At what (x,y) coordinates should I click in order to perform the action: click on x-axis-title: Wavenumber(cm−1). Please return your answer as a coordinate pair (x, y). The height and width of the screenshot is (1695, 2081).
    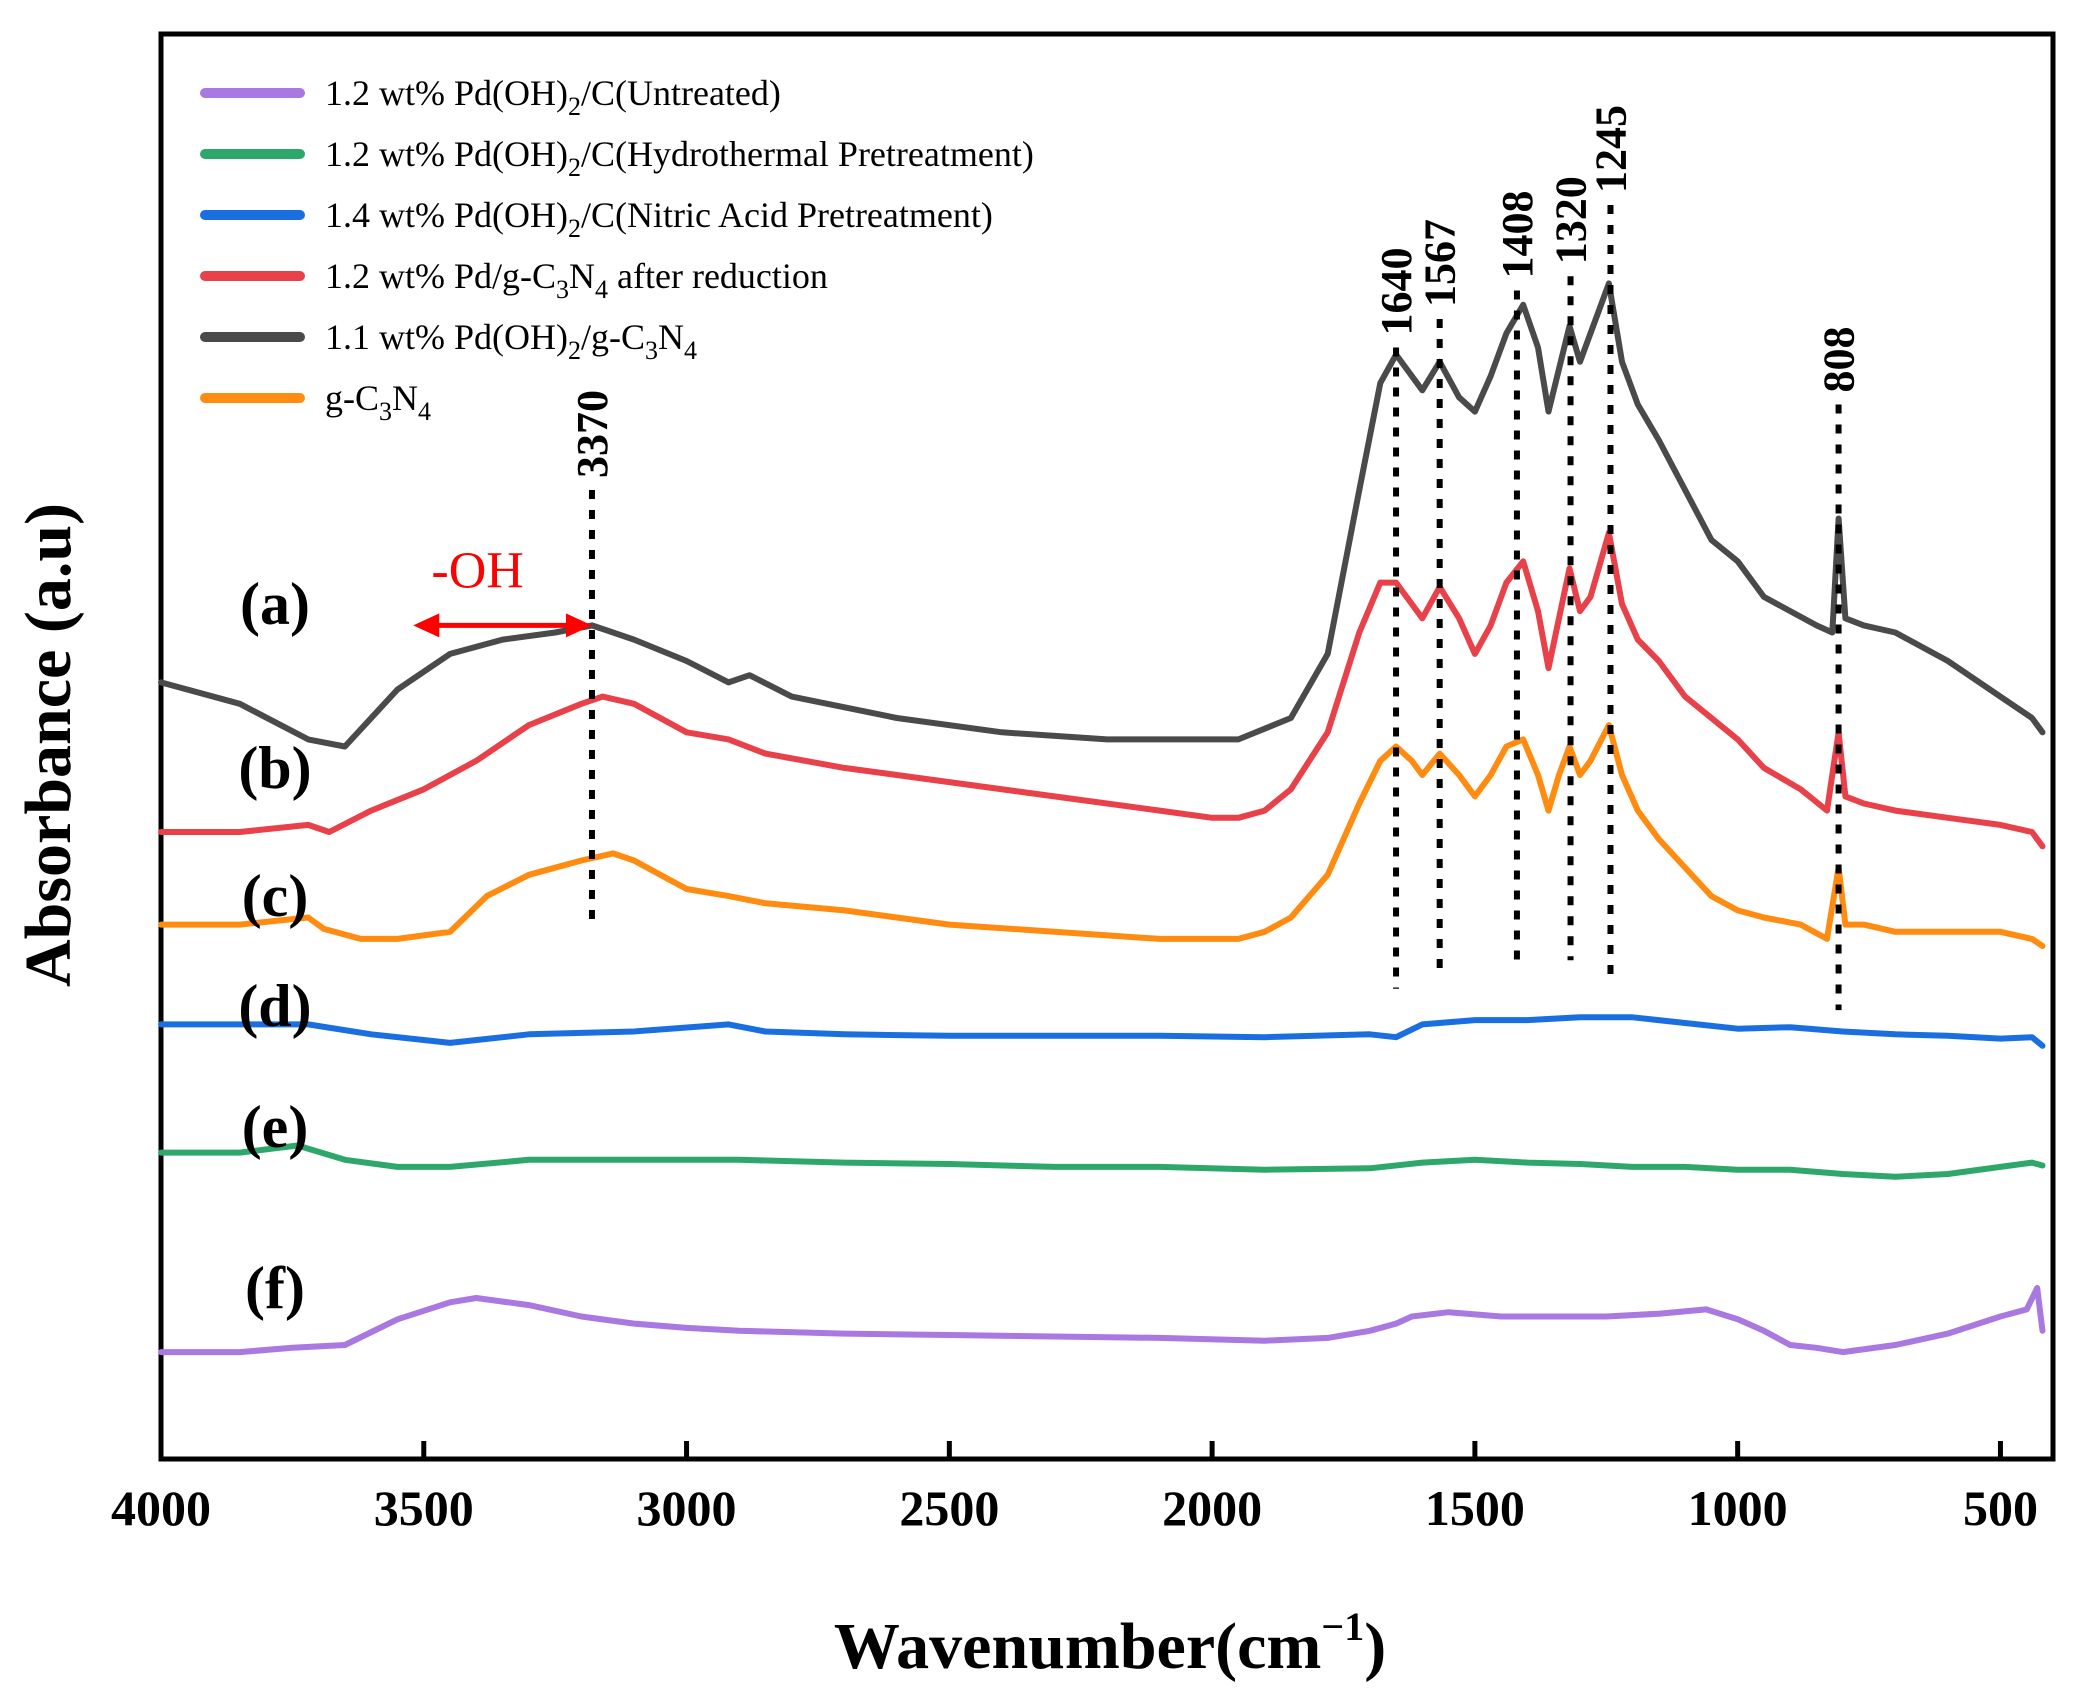
    Looking at the image, I should click on (1110, 1643).